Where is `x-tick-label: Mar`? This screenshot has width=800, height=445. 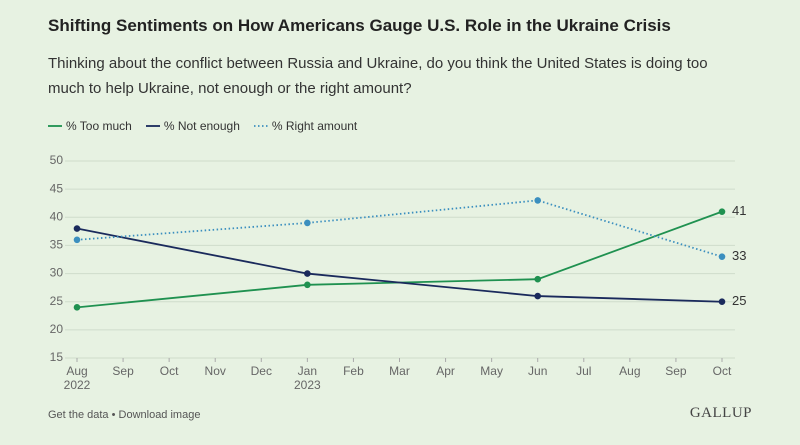
x-tick-label: Mar is located at coordinates (399, 371).